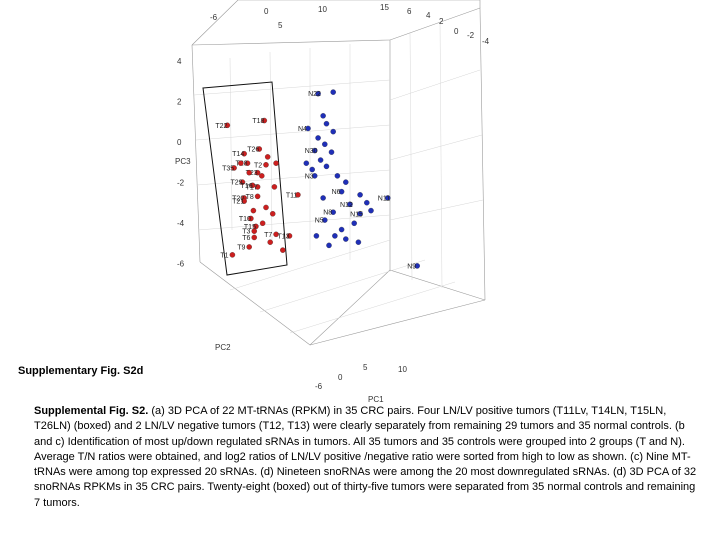 The height and width of the screenshot is (540, 720). Describe the element at coordinates (336, 23) in the screenshot. I see `frame-top-back-edge` at that location.